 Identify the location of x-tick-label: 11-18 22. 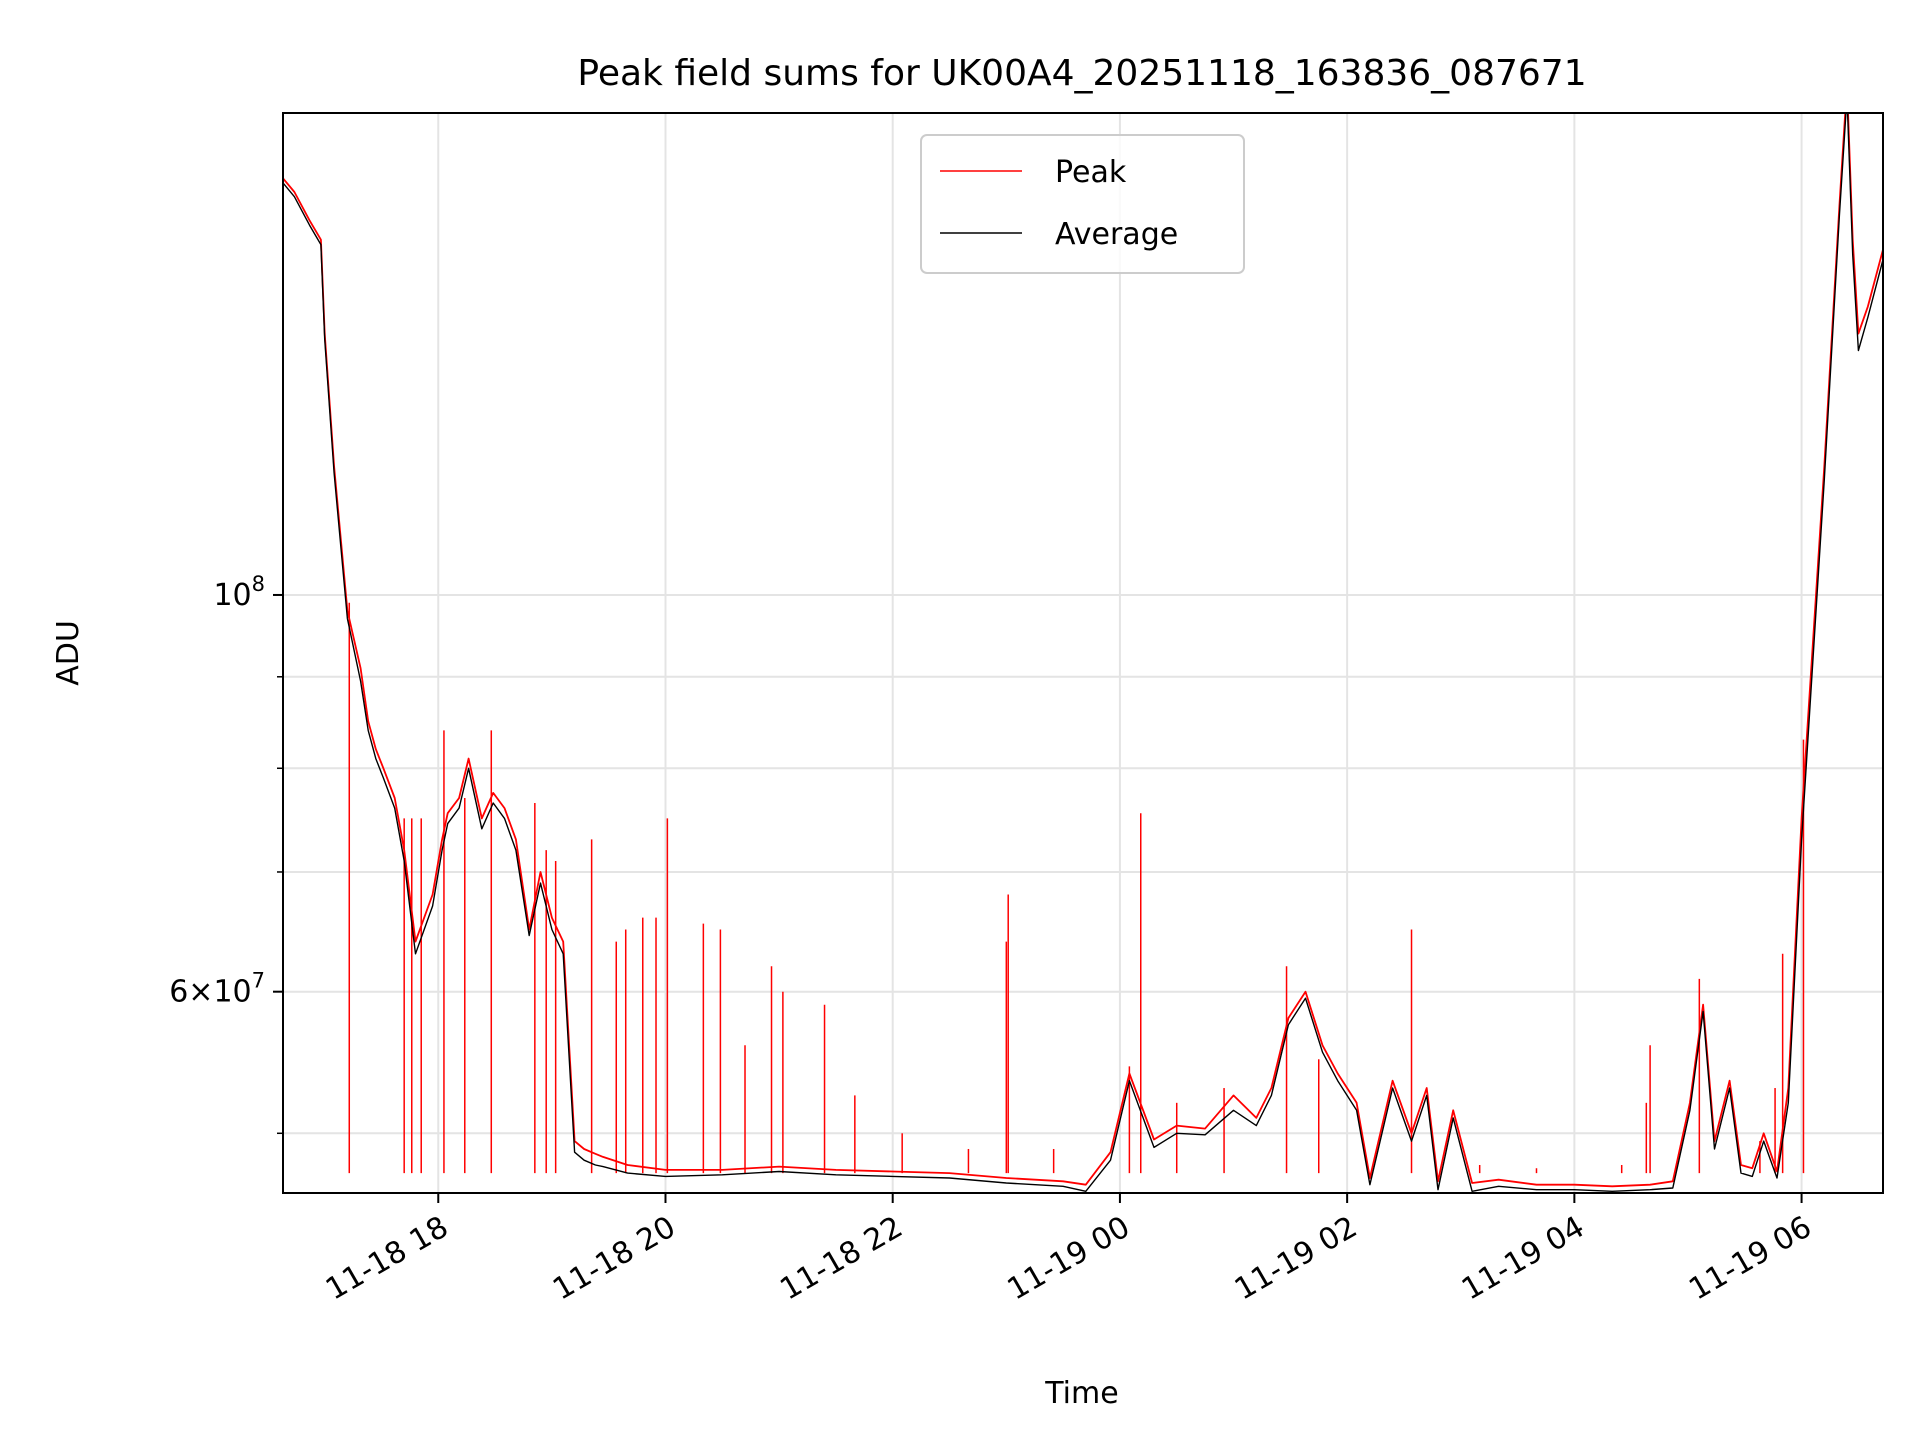
(841, 1259).